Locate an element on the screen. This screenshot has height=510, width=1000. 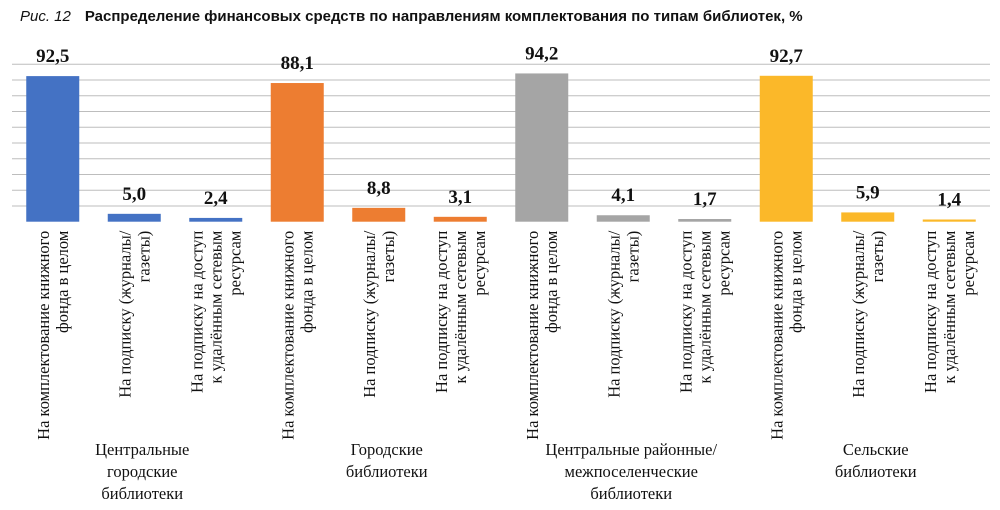
data-label: 88,1 is located at coordinates (297, 63).